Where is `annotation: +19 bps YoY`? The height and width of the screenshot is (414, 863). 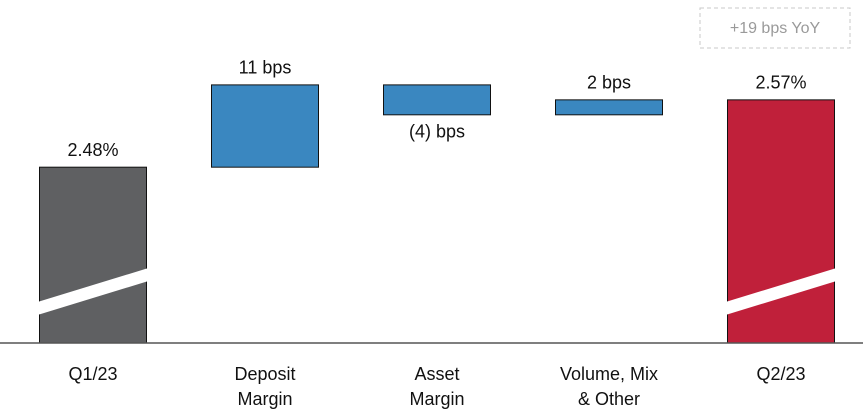
annotation: +19 bps YoY is located at coordinates (775, 28).